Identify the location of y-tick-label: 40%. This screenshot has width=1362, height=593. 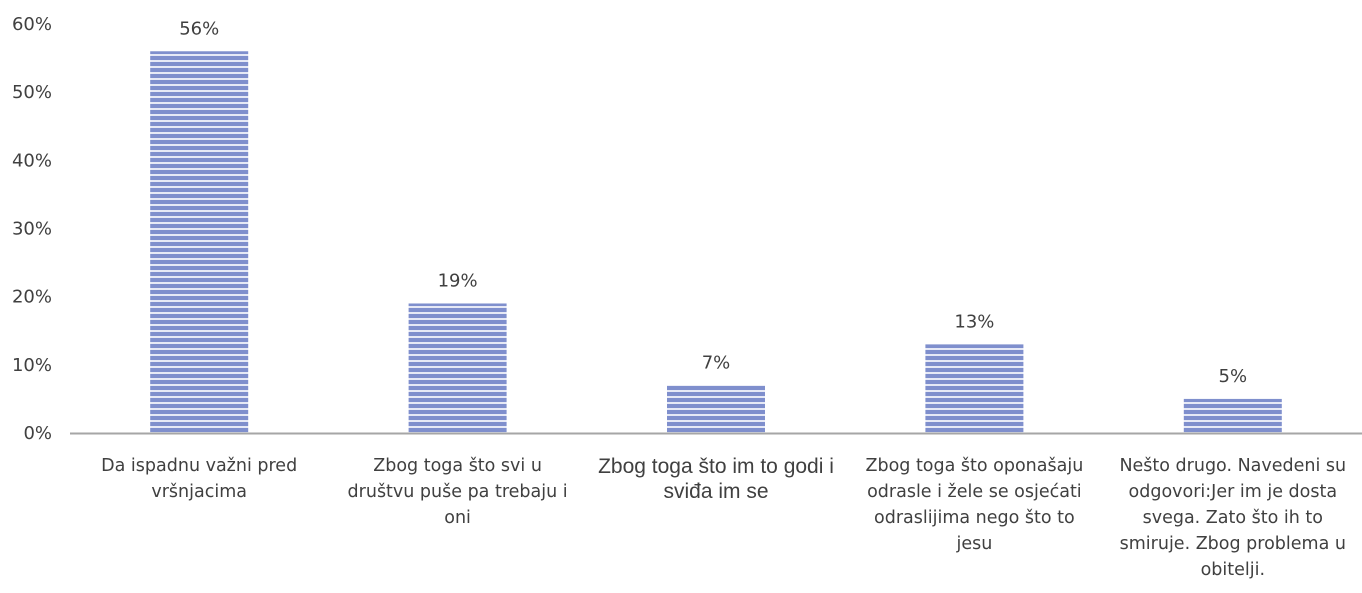
(32, 160).